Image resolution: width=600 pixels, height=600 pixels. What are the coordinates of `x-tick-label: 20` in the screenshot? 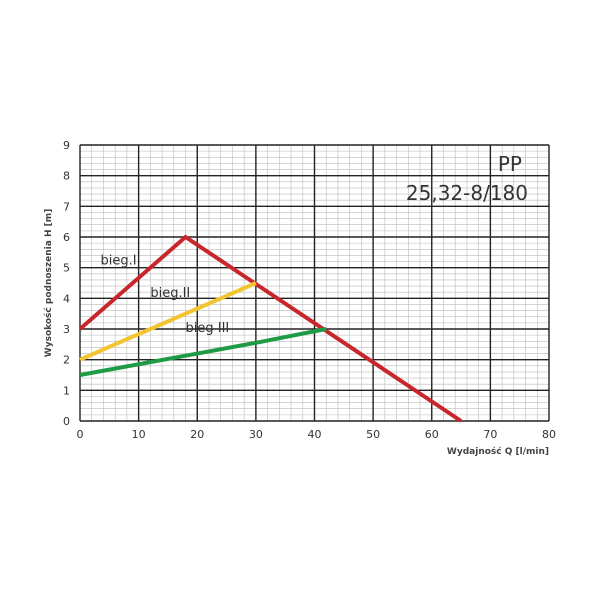 It's located at (197, 434).